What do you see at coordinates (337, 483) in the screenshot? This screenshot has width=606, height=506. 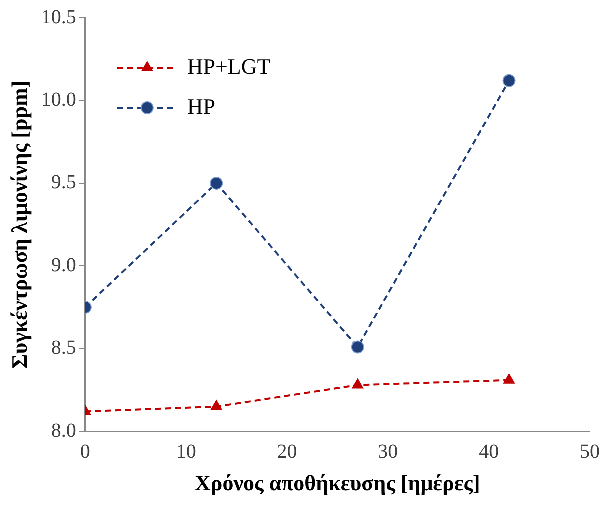 I see `x-axis-title: Χρόνος αποθήκευσης [ημέρες]` at bounding box center [337, 483].